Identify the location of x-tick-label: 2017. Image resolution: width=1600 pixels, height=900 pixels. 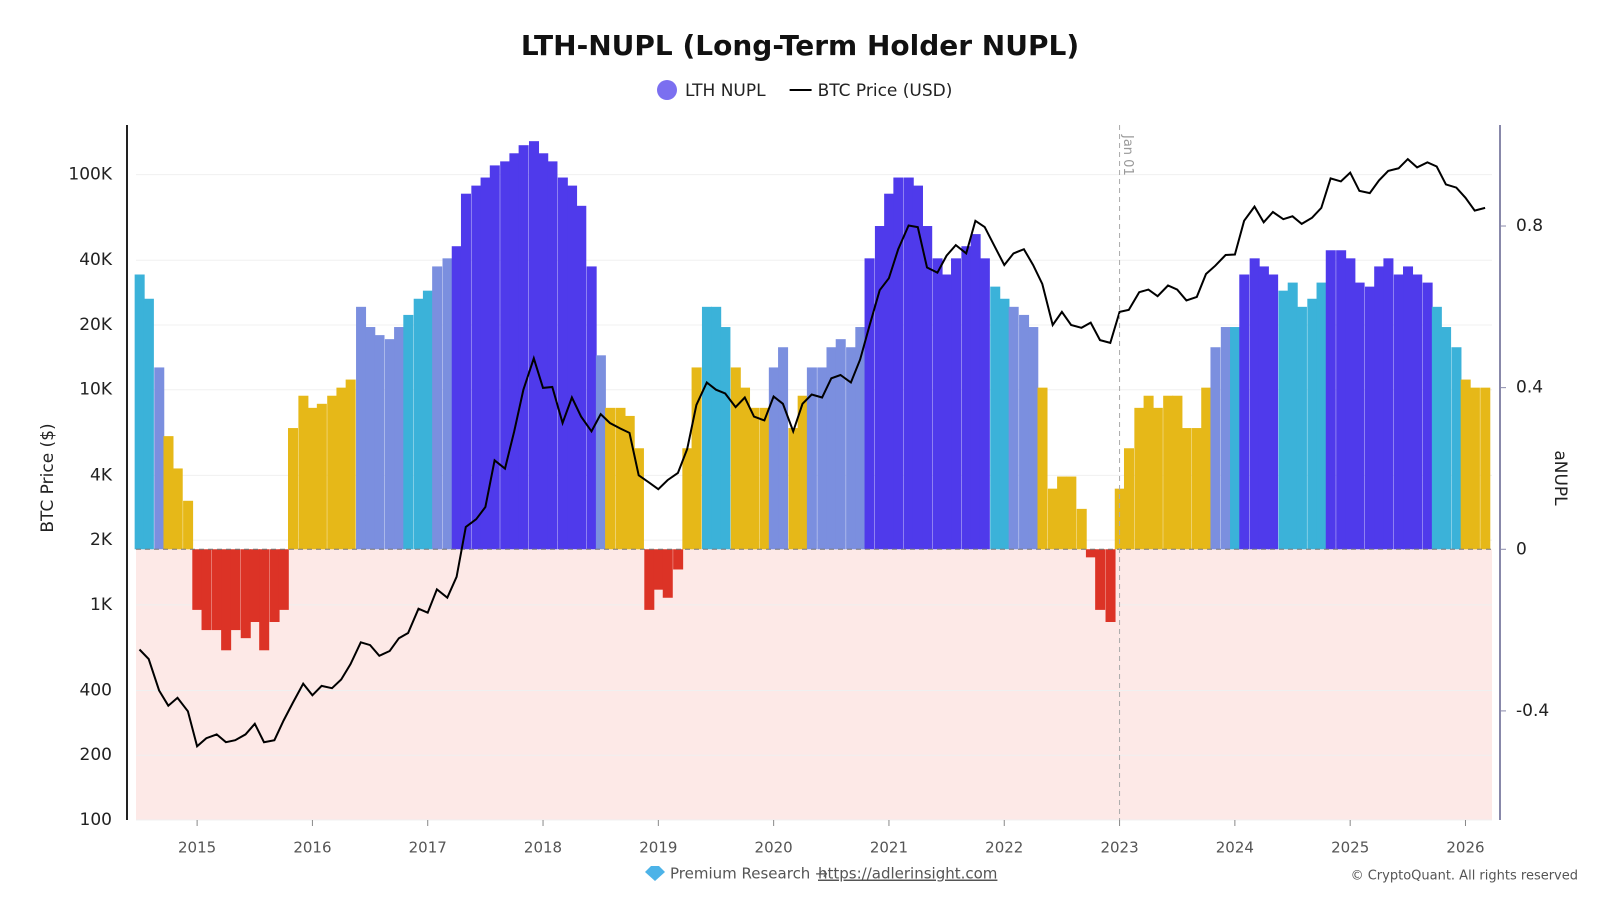
(428, 848).